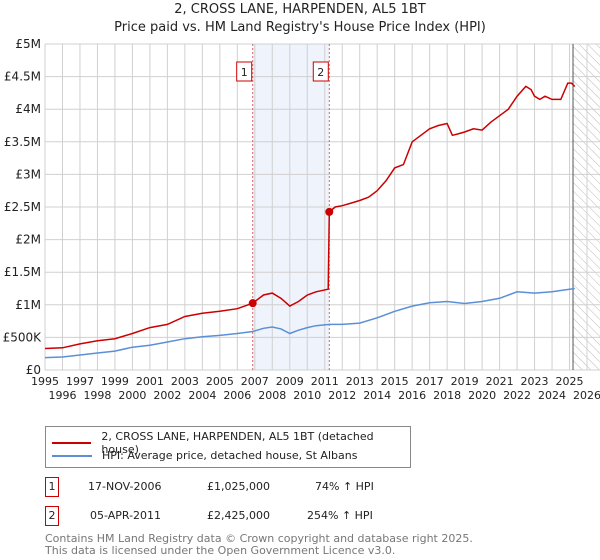  I want to click on y-tick-label: £3.5M, so click(22, 142).